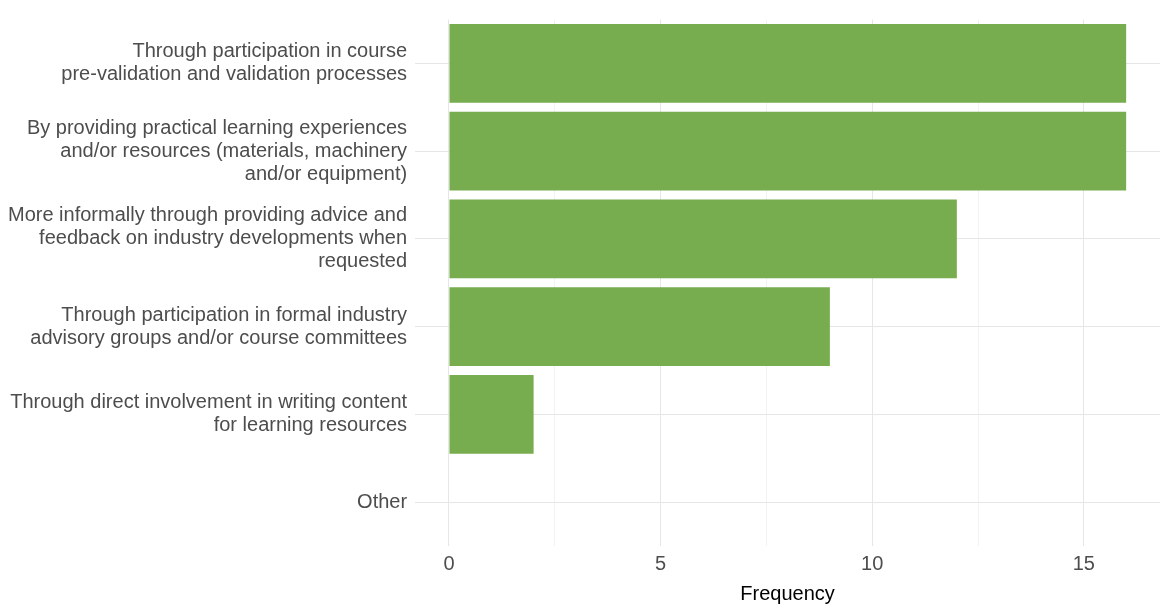 The width and height of the screenshot is (1160, 610). Describe the element at coordinates (209, 413) in the screenshot. I see `y-tick-label: Through direct involvement in writing content for learning resources` at that location.